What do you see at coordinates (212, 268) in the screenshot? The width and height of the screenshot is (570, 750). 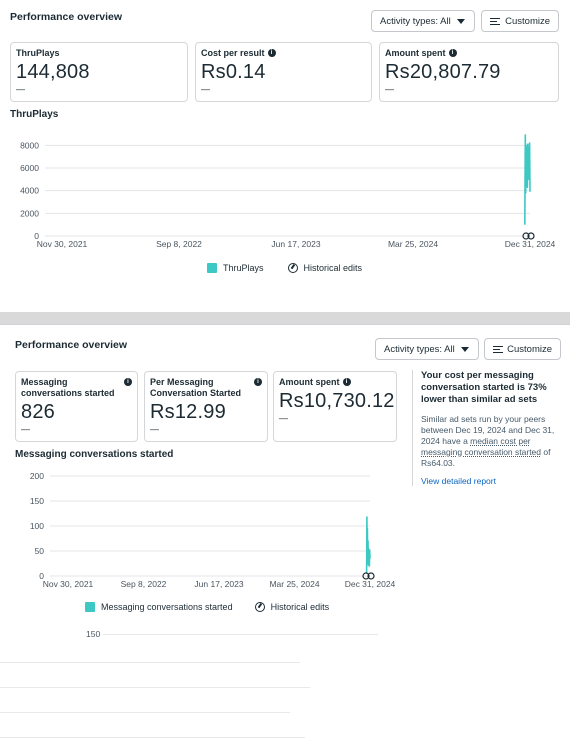 I see `legend-swatch-thruplays` at bounding box center [212, 268].